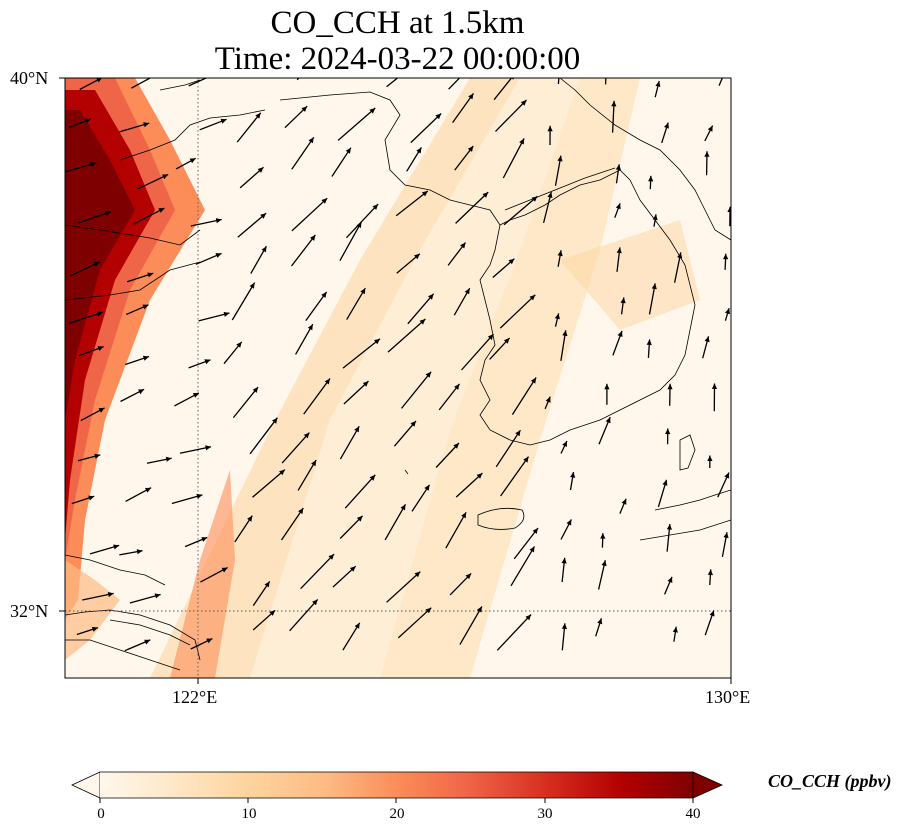  I want to click on colorbar, so click(397, 787).